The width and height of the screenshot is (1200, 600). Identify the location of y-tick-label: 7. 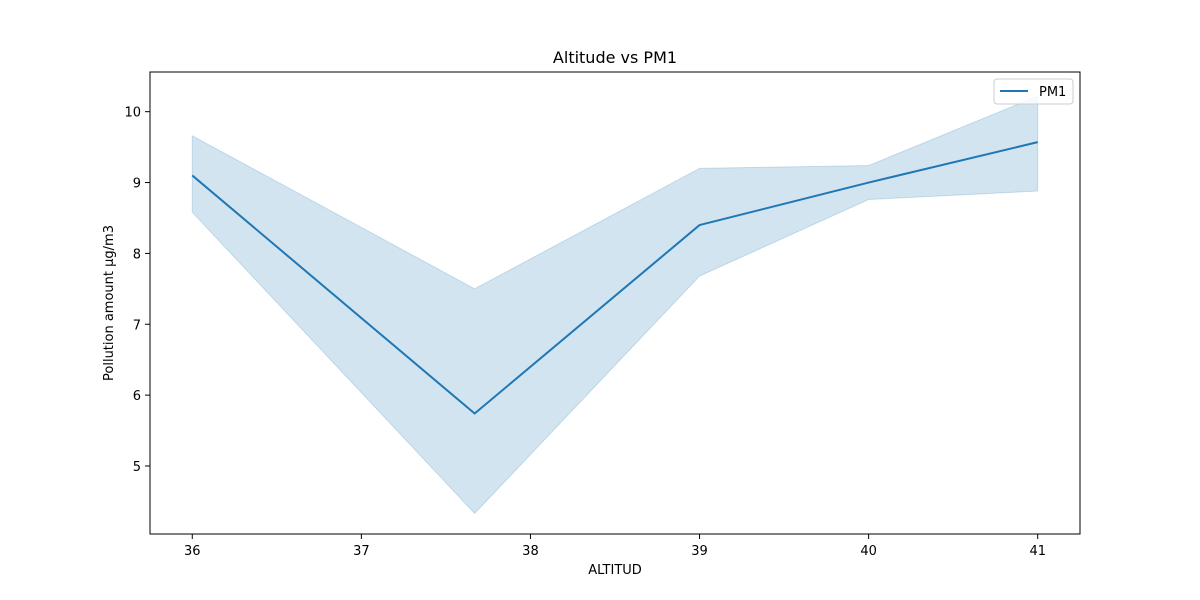
(137, 325).